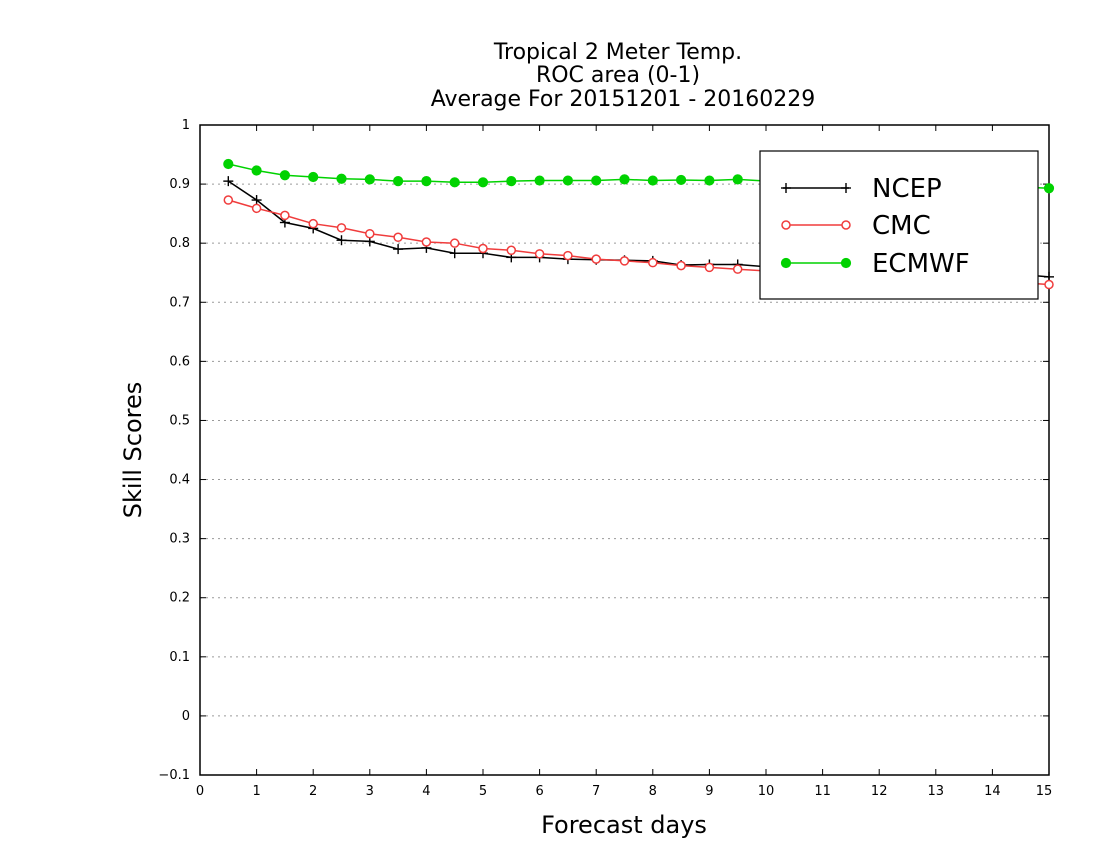  What do you see at coordinates (822, 791) in the screenshot?
I see `x-tick-label: 11` at bounding box center [822, 791].